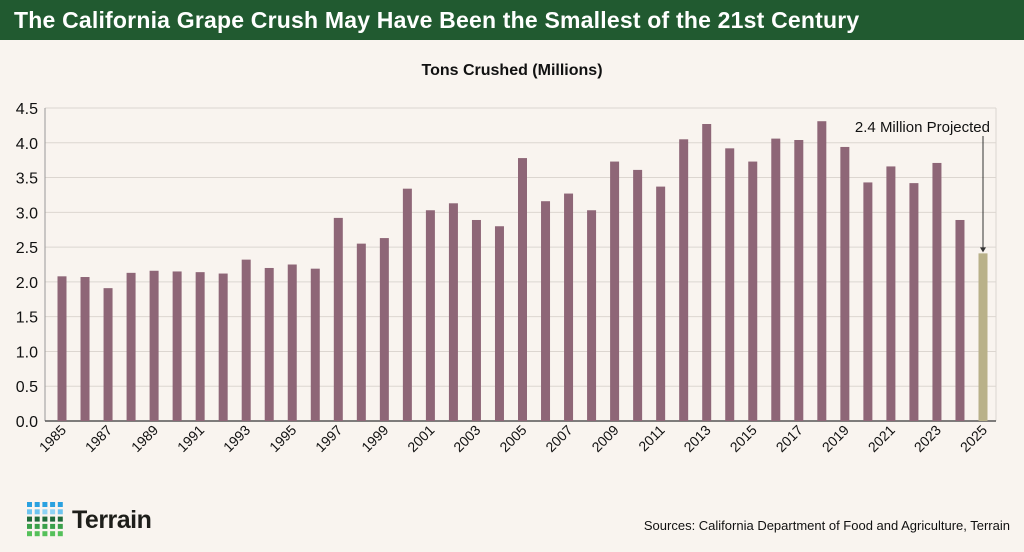 The image size is (1024, 552). I want to click on bar-2025, so click(983, 337).